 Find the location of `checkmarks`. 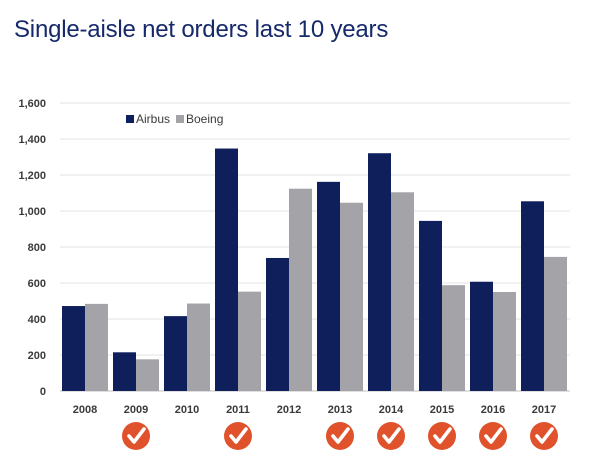

checkmarks is located at coordinates (340, 436).